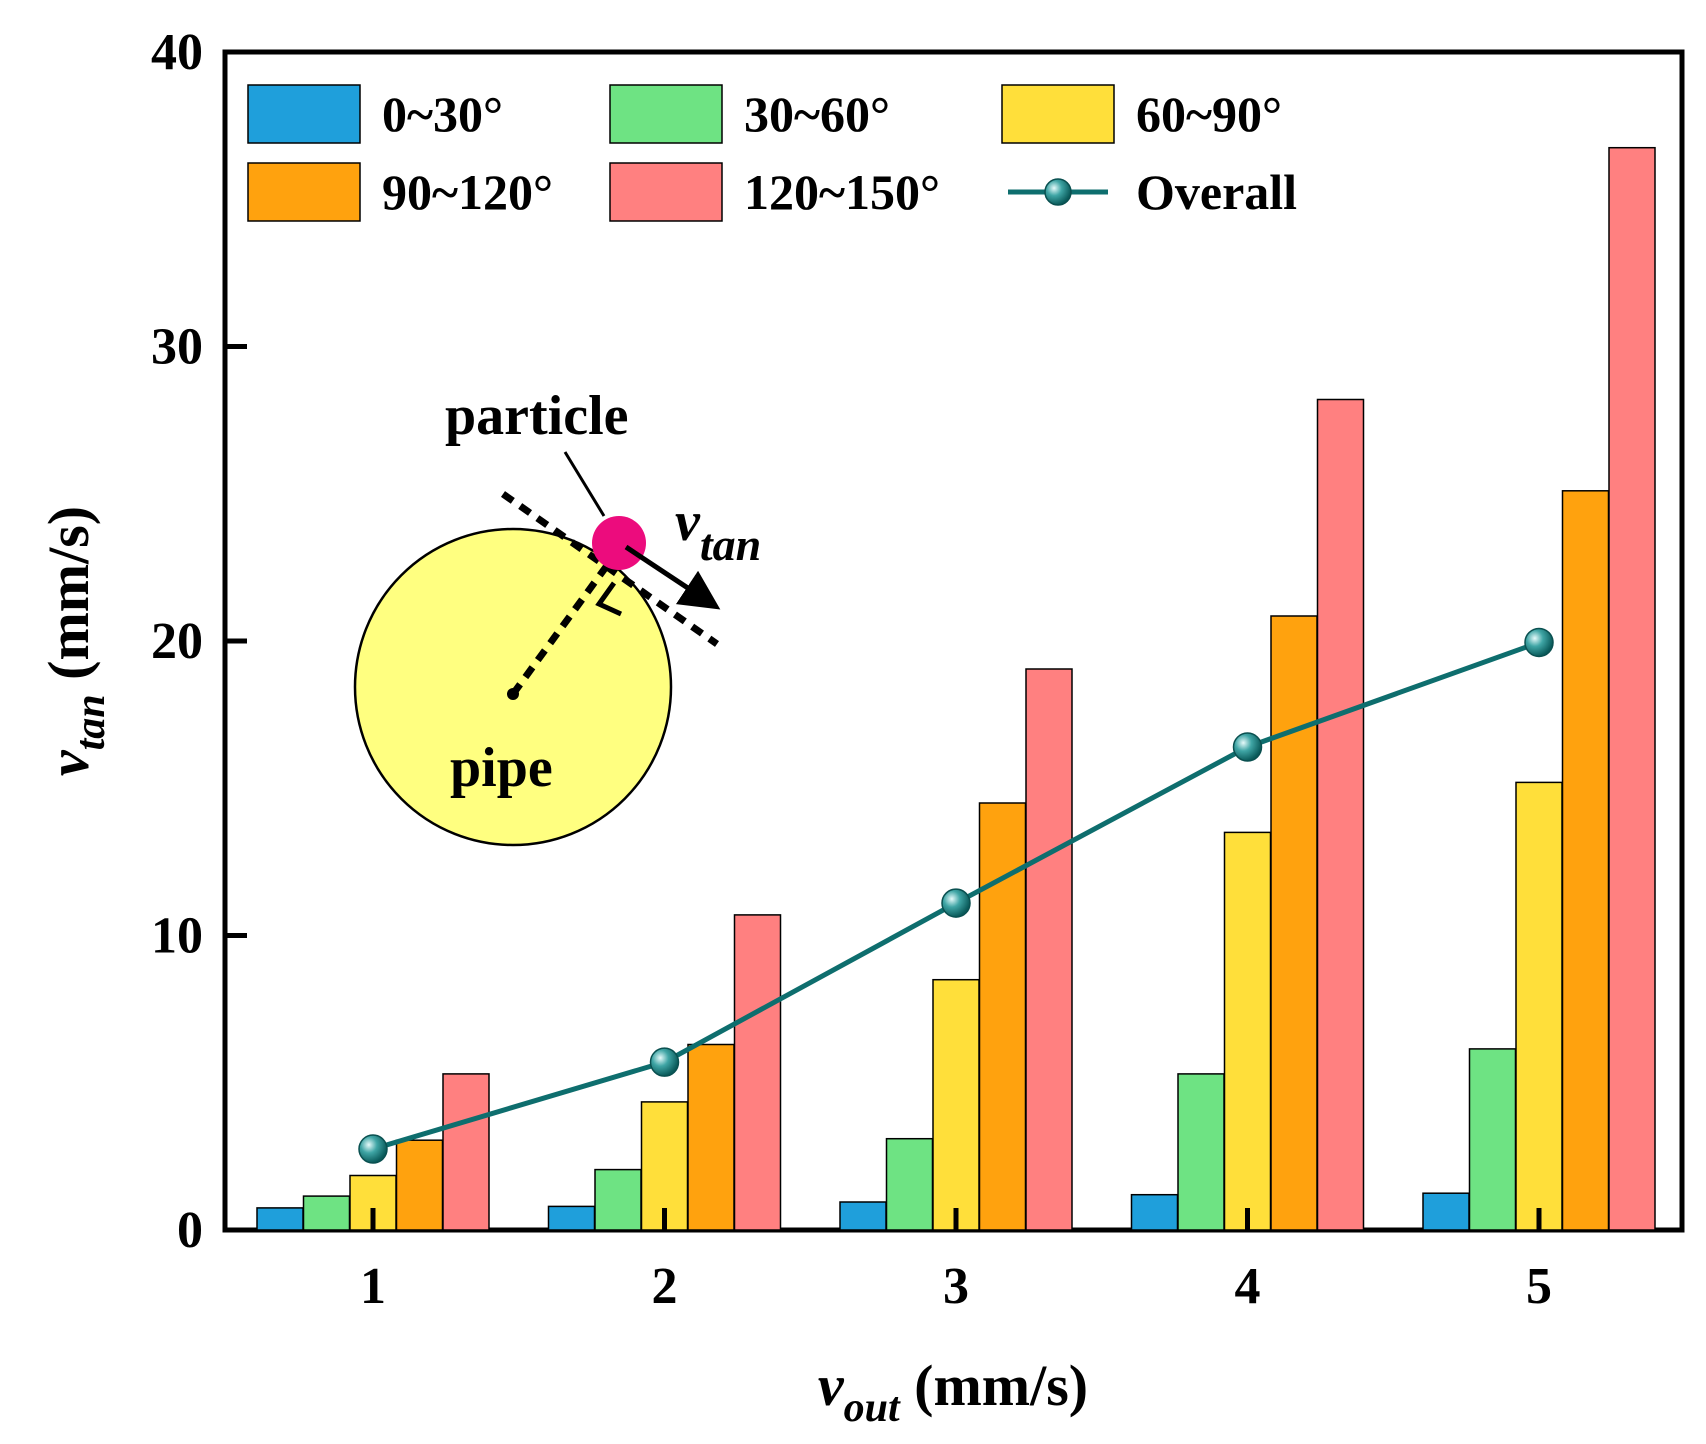  What do you see at coordinates (956, 1286) in the screenshot?
I see `x-tick-label: 3` at bounding box center [956, 1286].